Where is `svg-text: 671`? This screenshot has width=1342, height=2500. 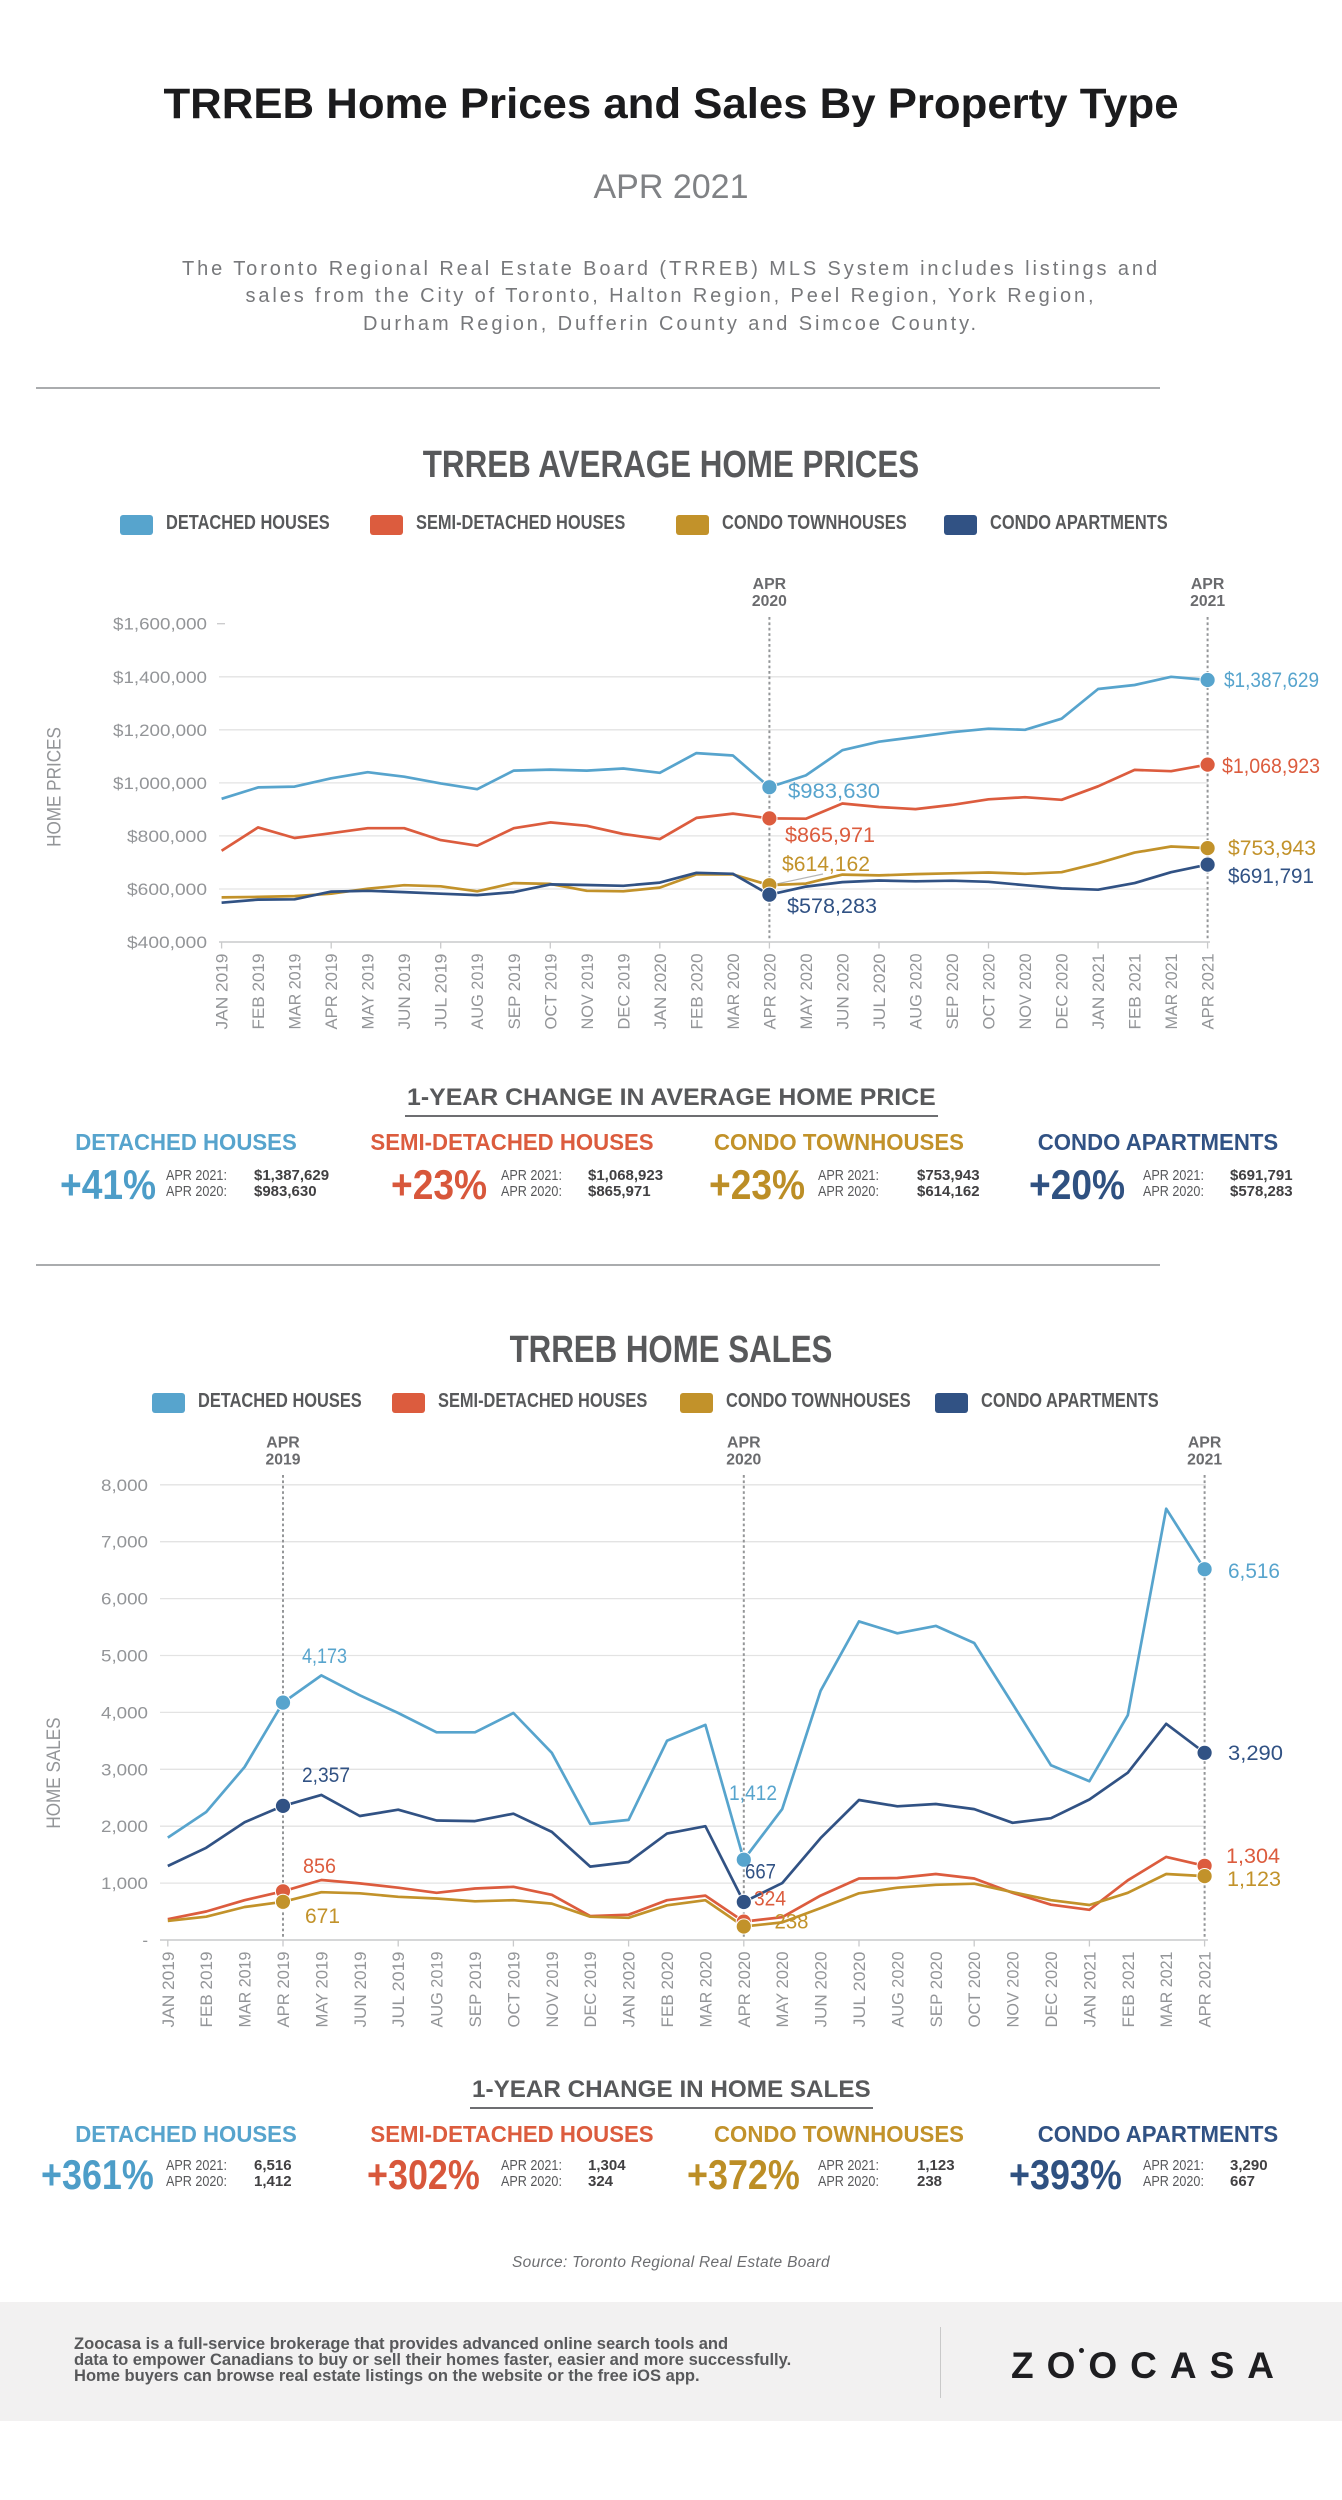
svg-text: 671 is located at coordinates (322, 1916).